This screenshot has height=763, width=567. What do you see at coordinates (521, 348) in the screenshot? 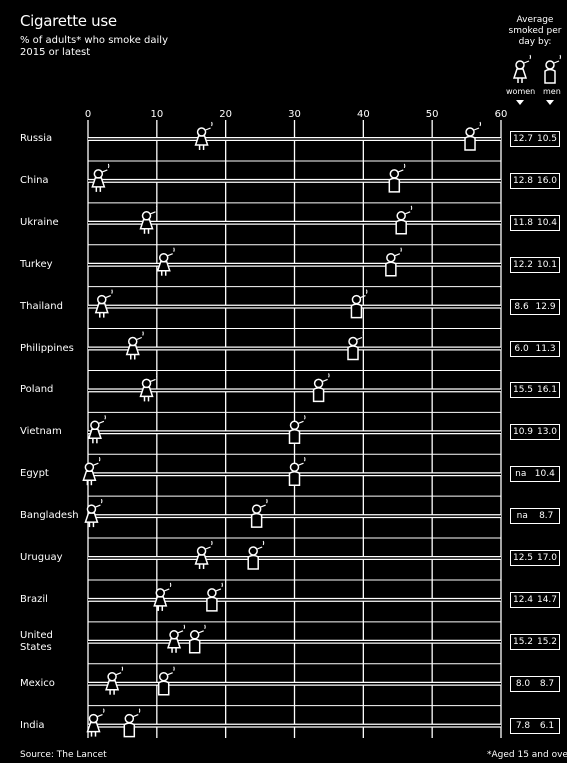
I see `average-women-value: 6.0` at bounding box center [521, 348].